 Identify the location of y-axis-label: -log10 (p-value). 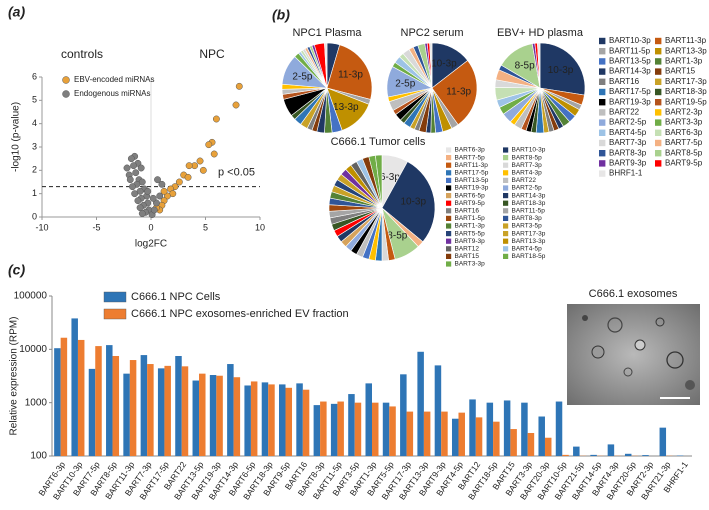
(16, 137).